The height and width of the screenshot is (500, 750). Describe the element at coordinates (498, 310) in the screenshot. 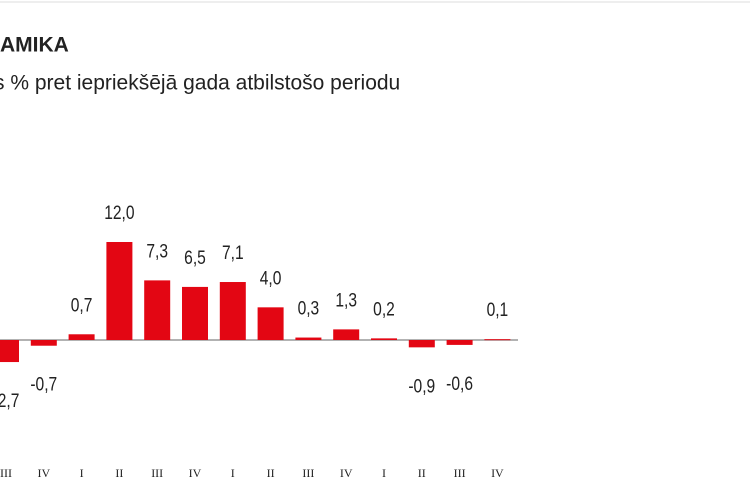

I see `value-label: 0,1` at that location.